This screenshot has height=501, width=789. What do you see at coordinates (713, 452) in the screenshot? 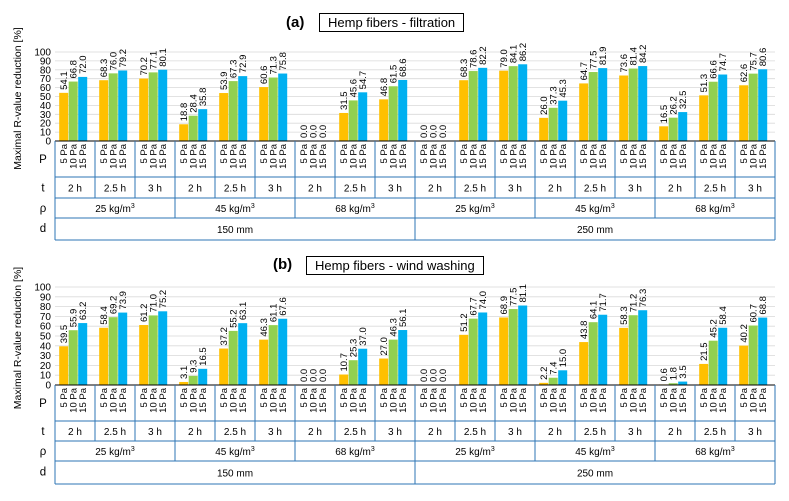
I see `panel-b-density-text: 68 kg/m` at bounding box center [713, 452].